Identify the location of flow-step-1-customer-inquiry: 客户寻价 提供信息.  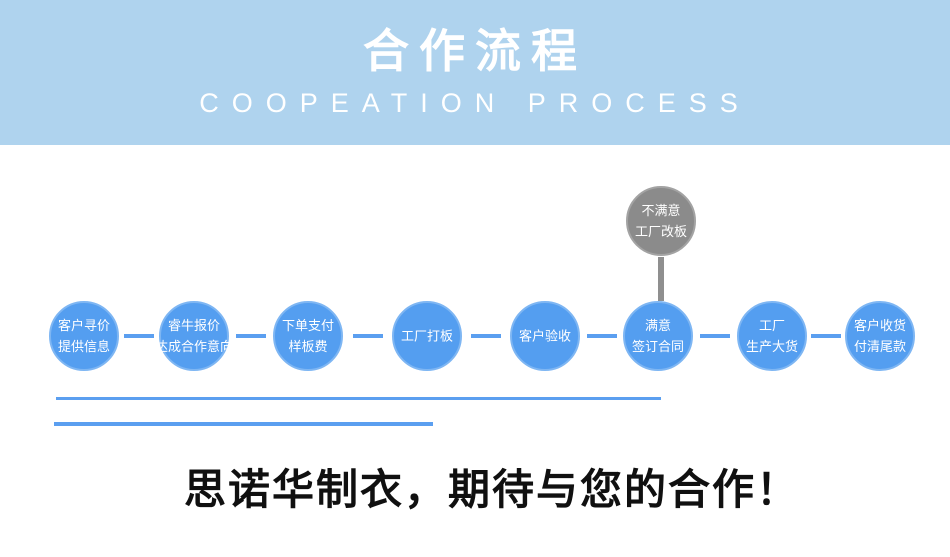
(84, 336).